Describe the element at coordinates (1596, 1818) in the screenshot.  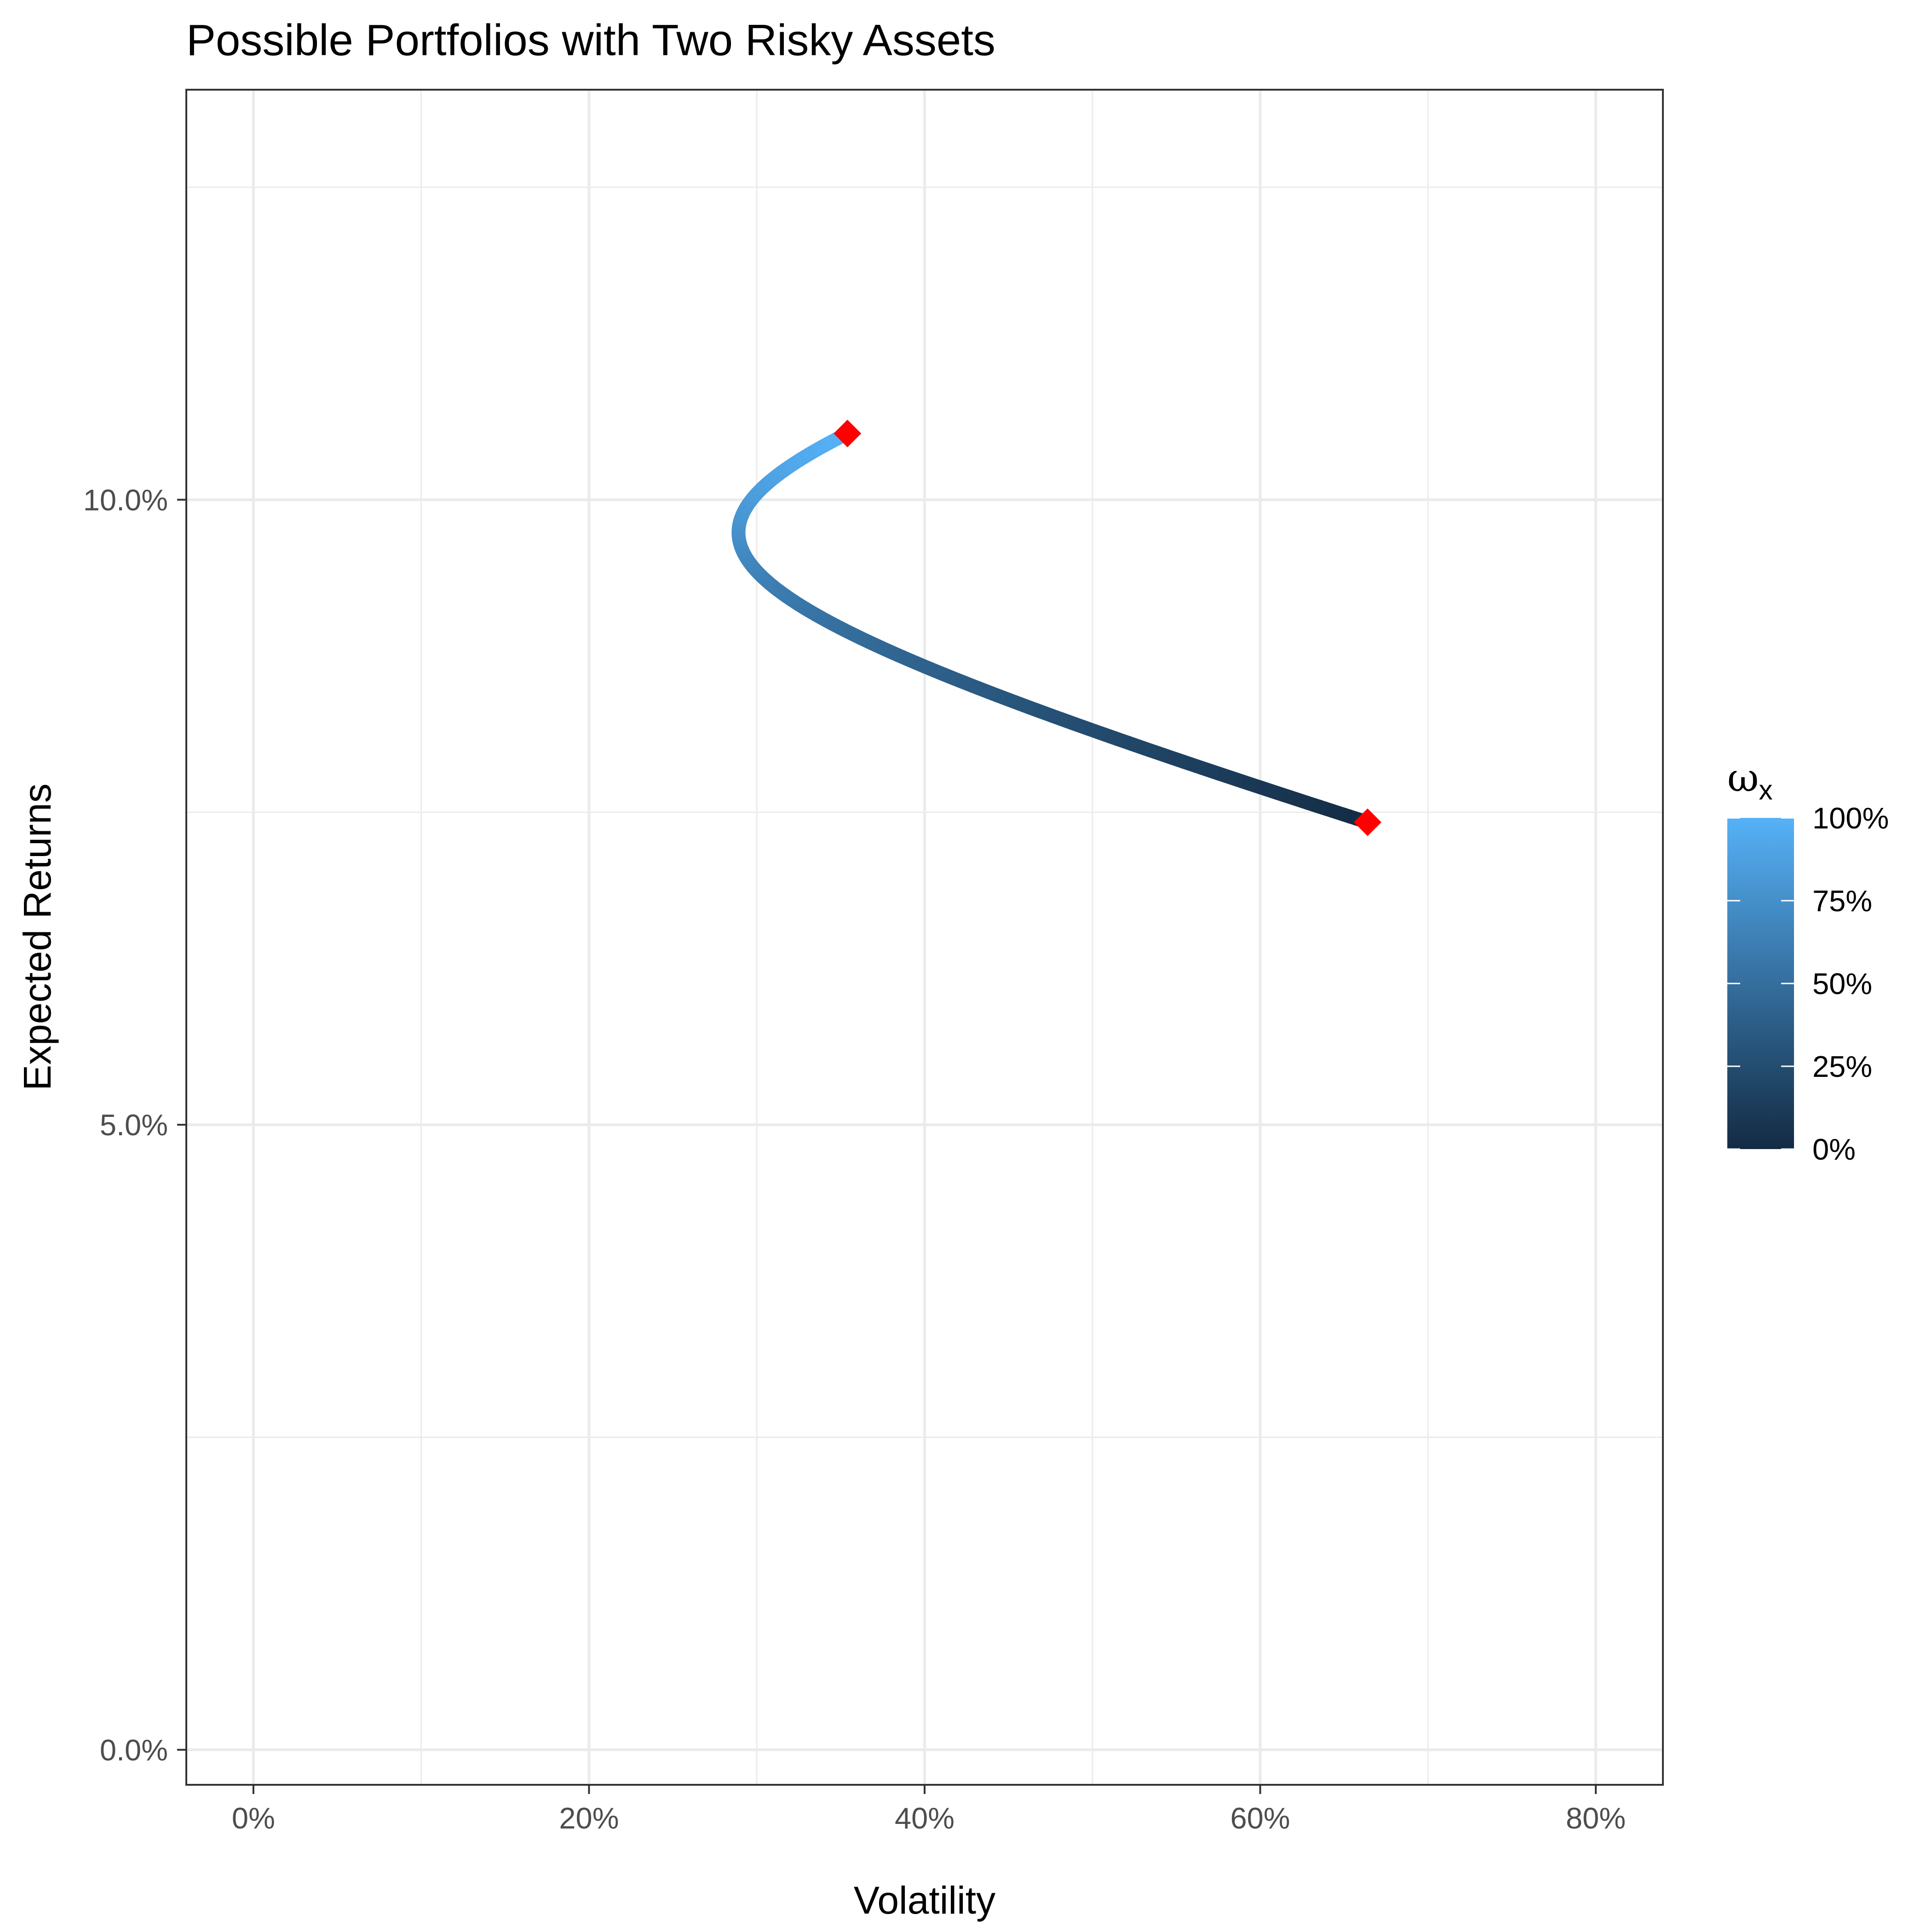
I see `x-tick-label: 80%` at that location.